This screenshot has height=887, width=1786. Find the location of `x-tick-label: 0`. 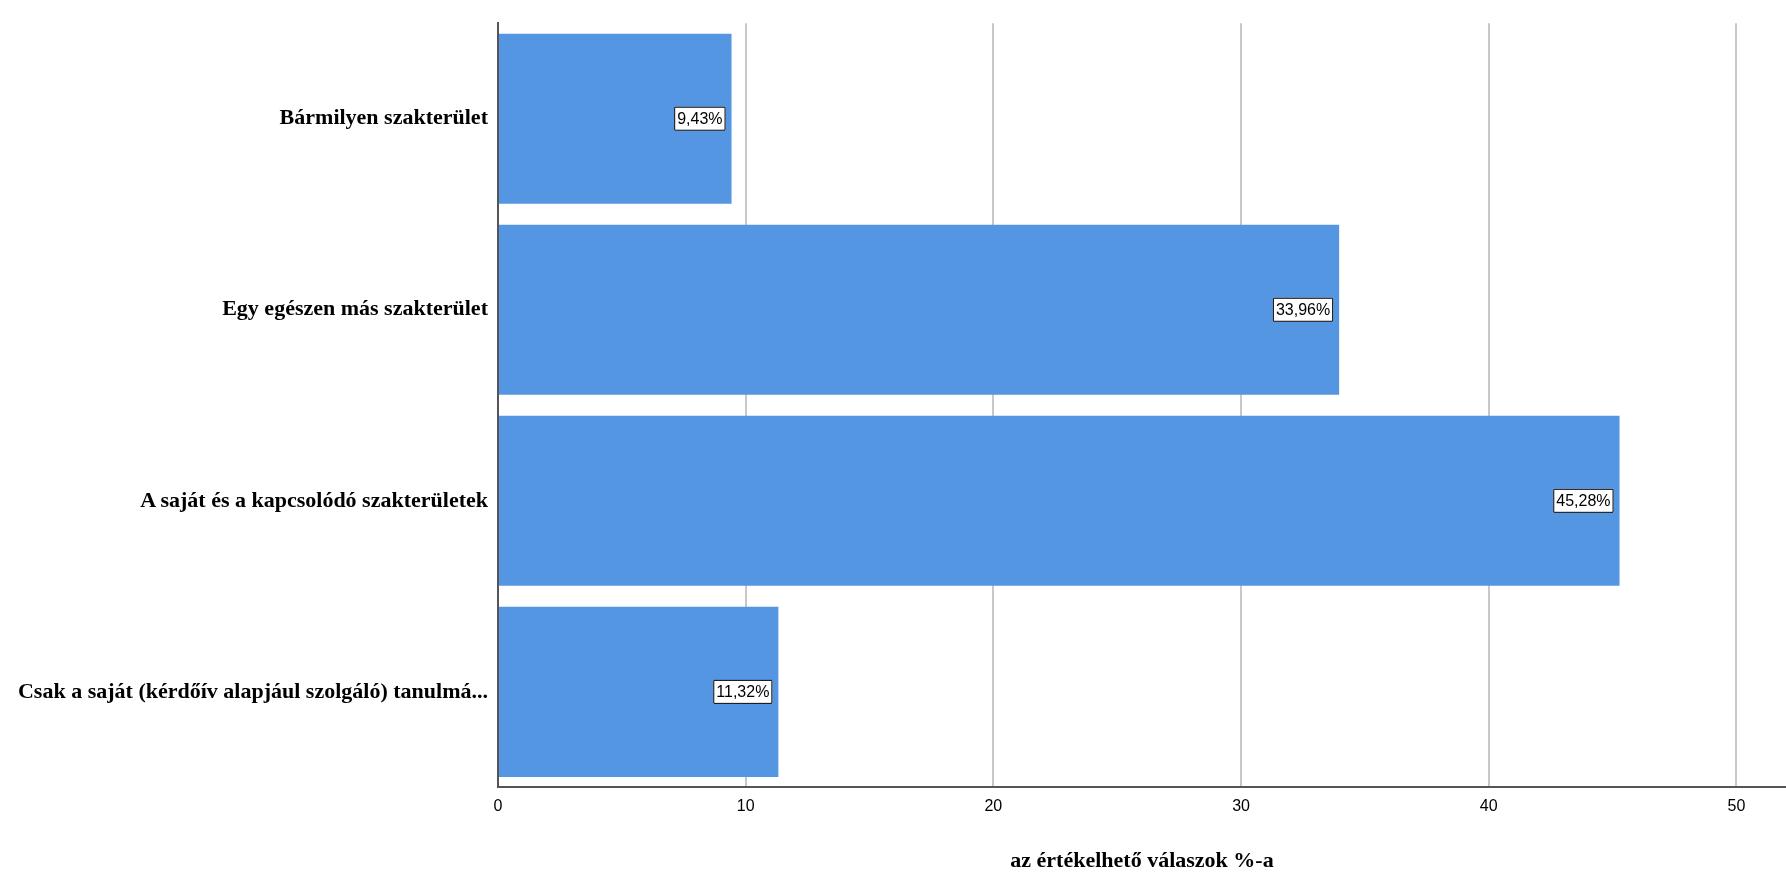

x-tick-label: 0 is located at coordinates (498, 806).